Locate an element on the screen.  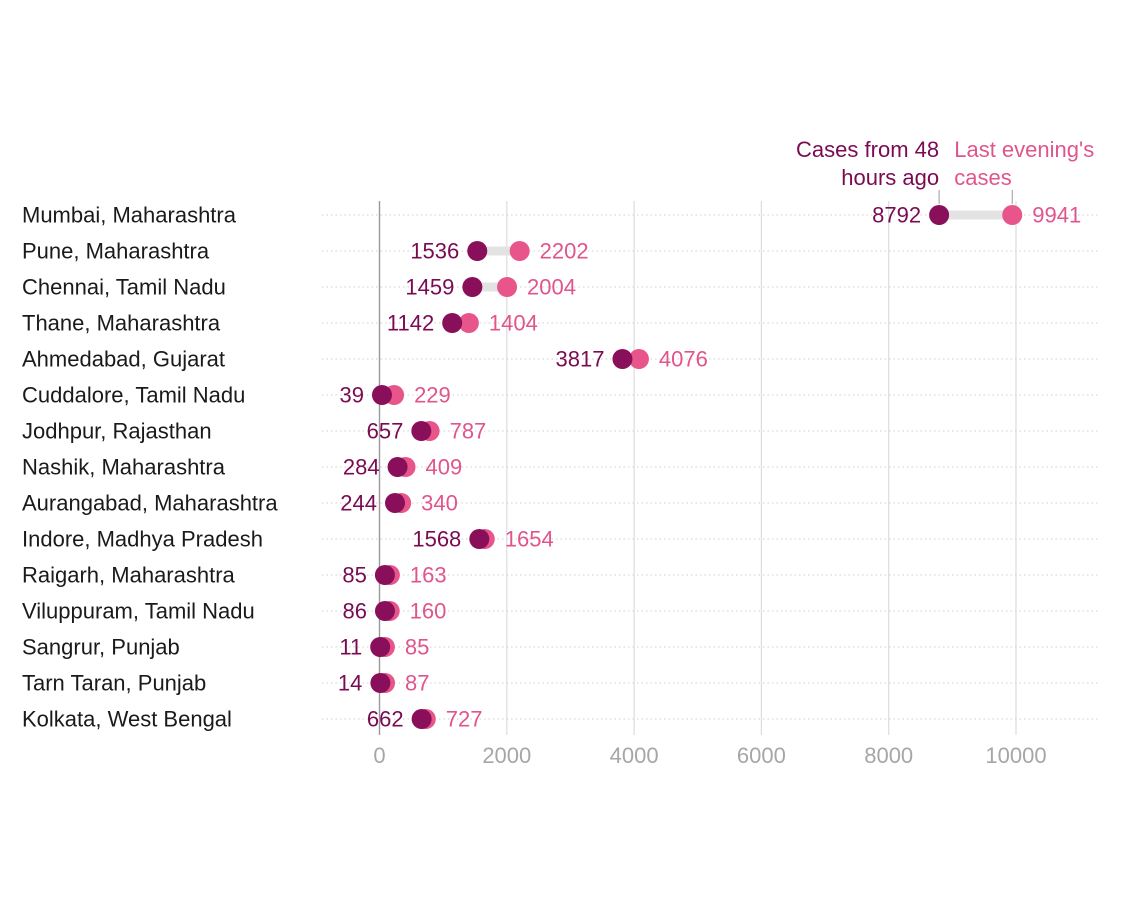
x-tick-label: 2000 is located at coordinates (506, 755).